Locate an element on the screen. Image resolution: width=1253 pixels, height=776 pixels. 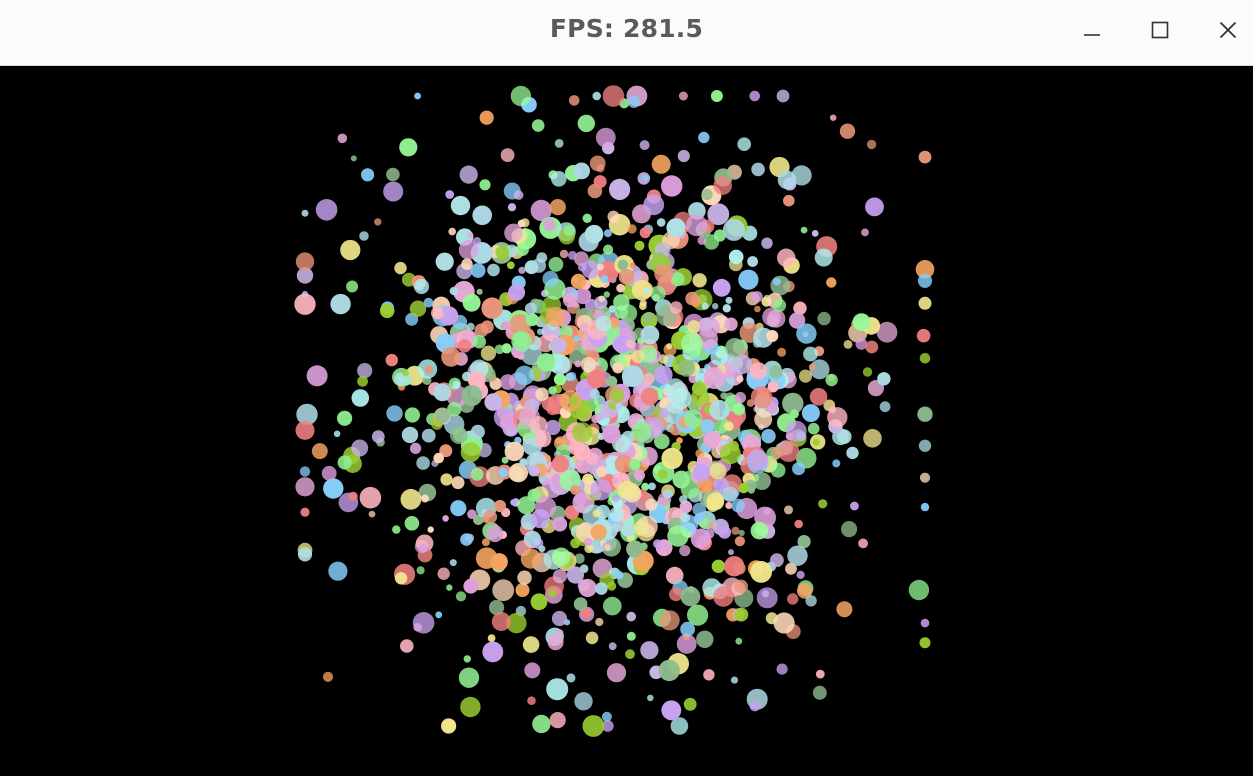
maximize-button is located at coordinates (1160, 30).